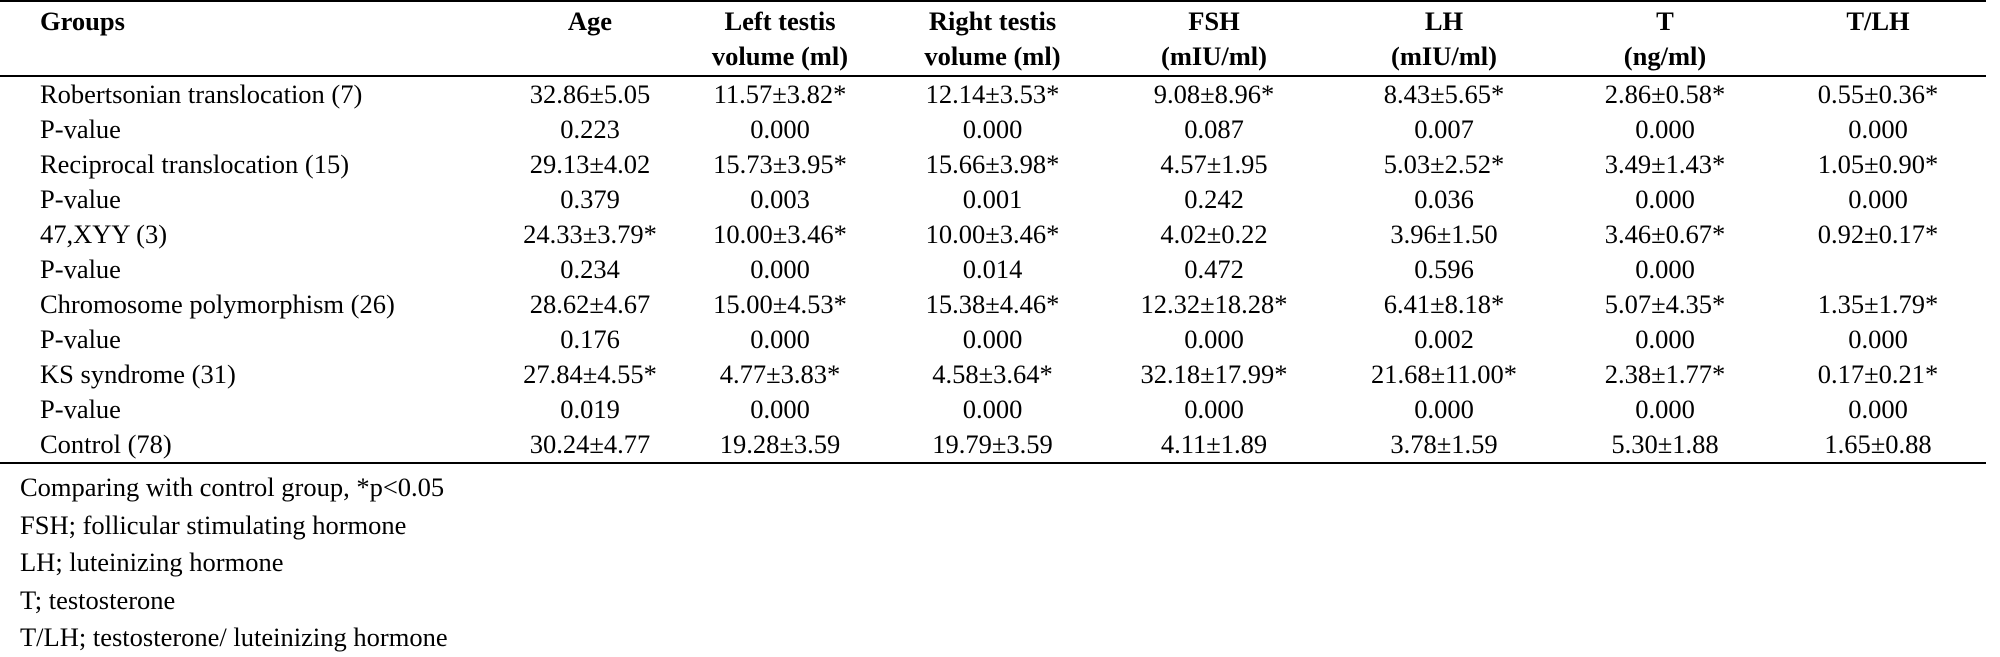 The image size is (2000, 657). I want to click on value-cell: 9.08±8.96*, so click(1214, 94).